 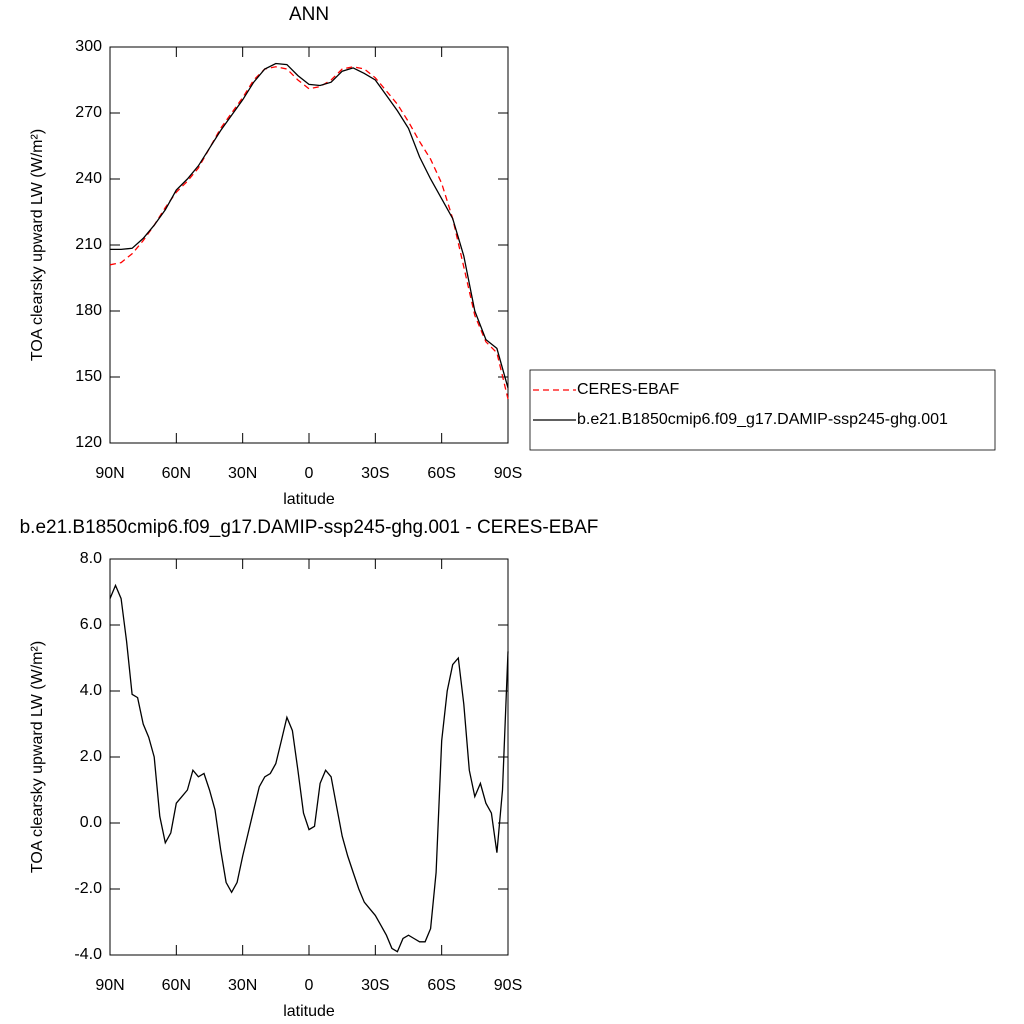 I want to click on y-tick-label: 240, so click(x=88, y=178).